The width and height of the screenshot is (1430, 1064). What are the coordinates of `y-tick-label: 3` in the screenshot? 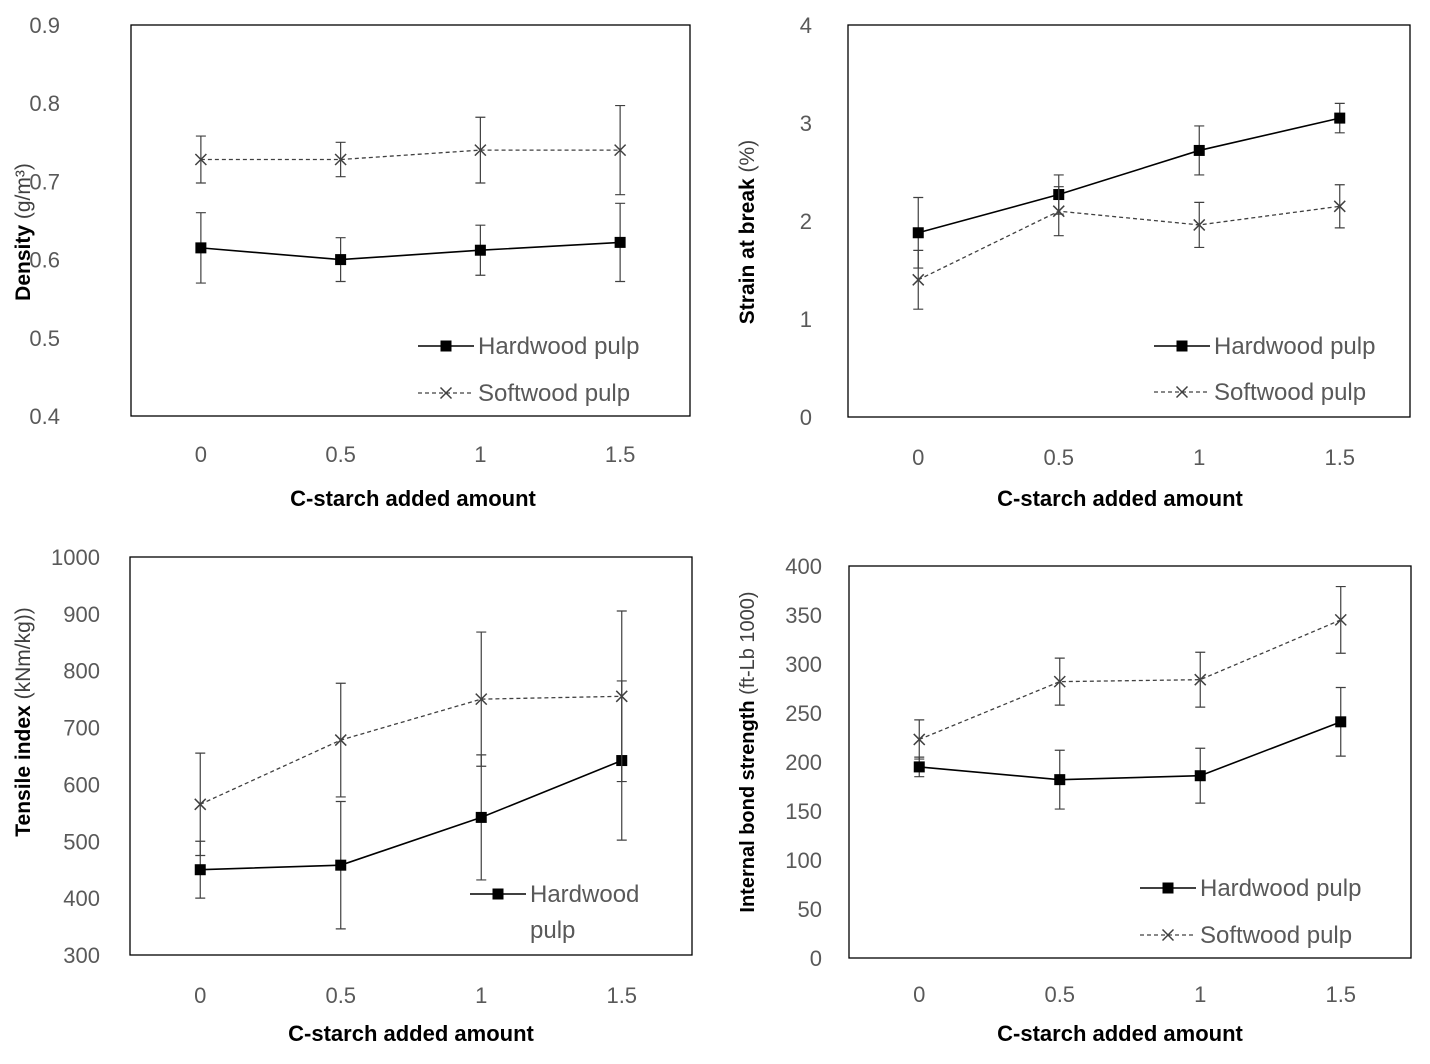 It's located at (806, 123).